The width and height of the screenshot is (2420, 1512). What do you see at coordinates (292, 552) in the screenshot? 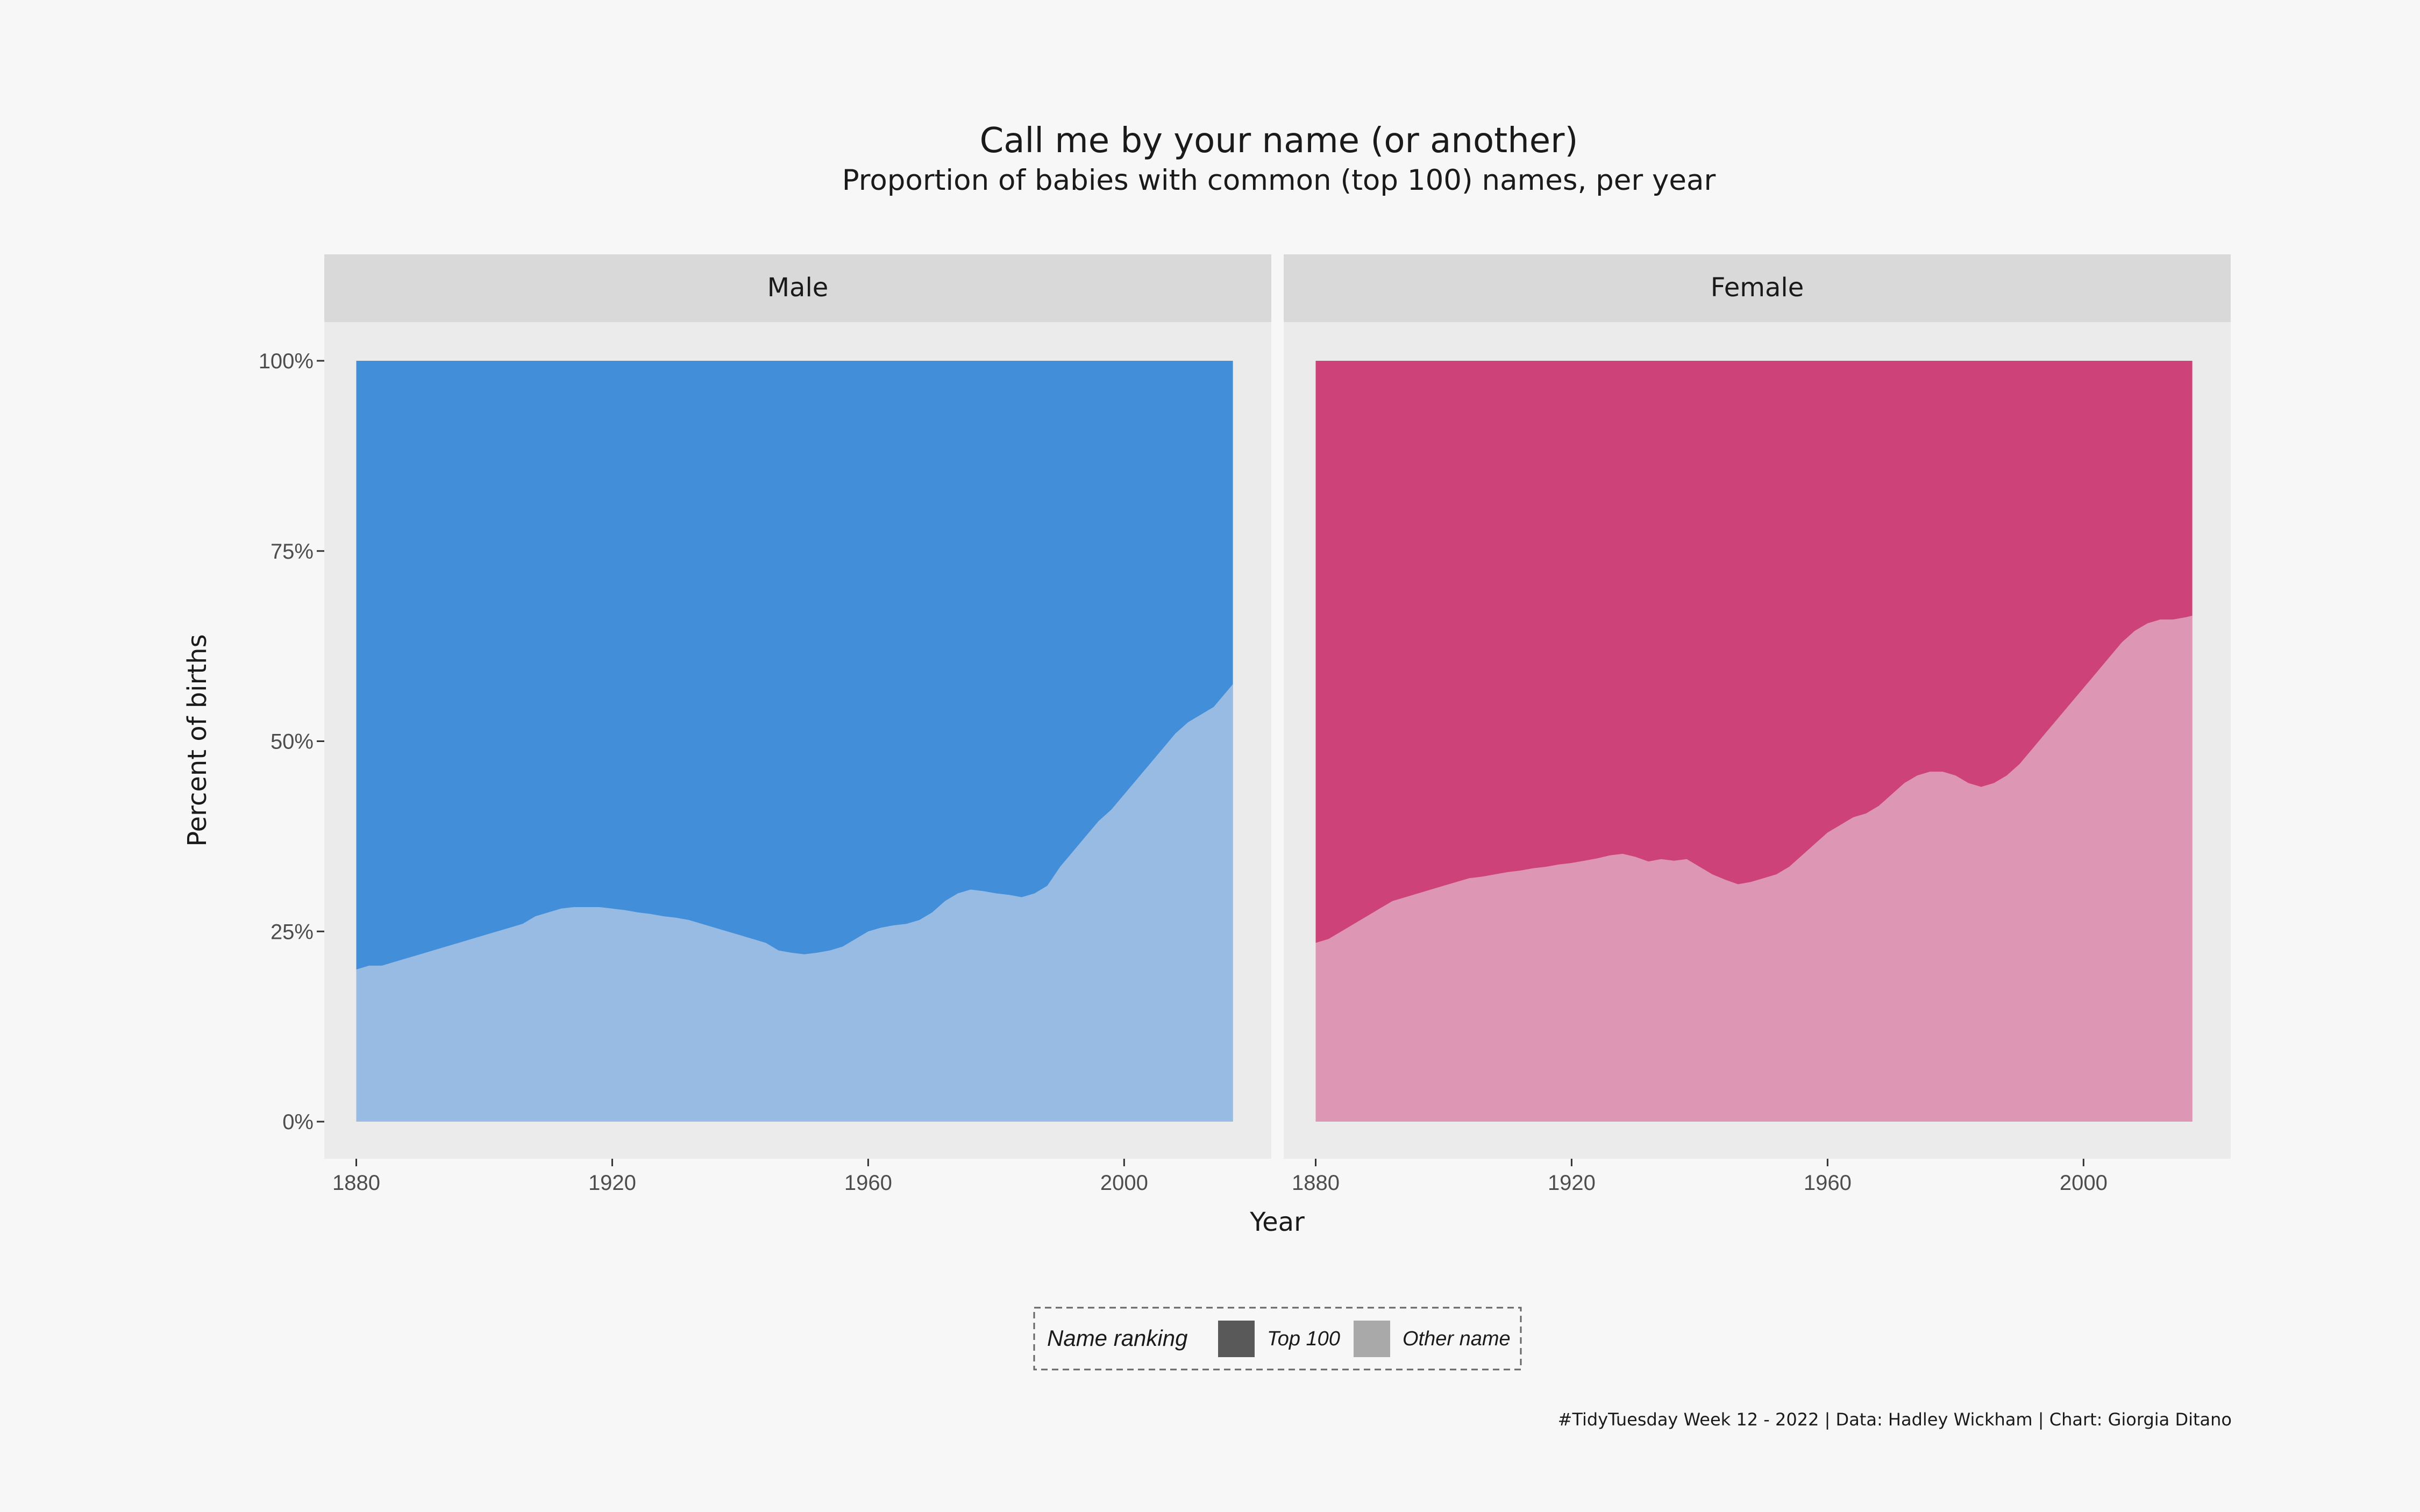
I see `y-tick-label: 75%` at bounding box center [292, 552].